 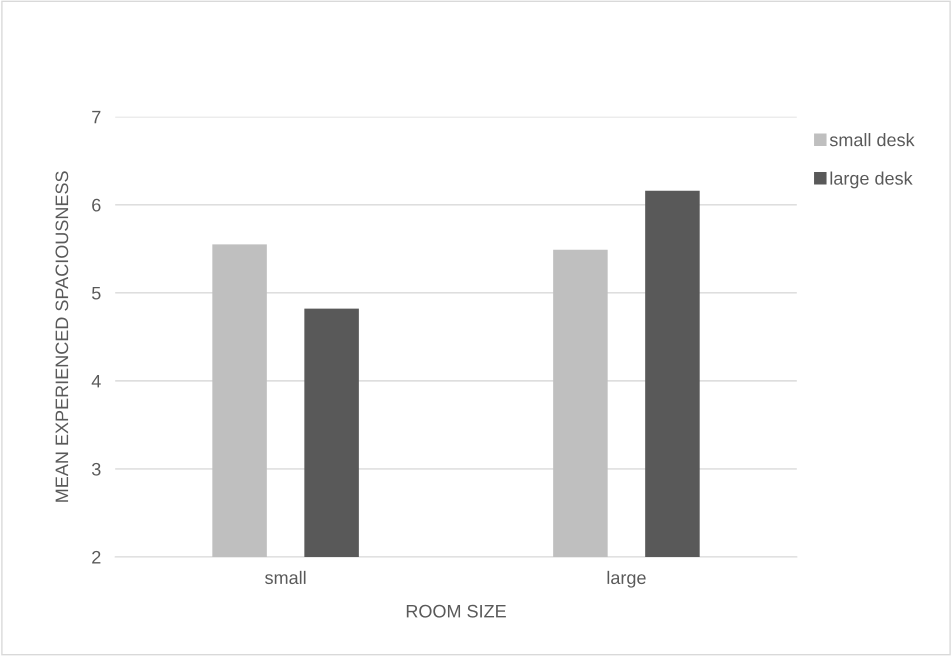 I want to click on y-tick-label: 4, so click(x=96, y=381).